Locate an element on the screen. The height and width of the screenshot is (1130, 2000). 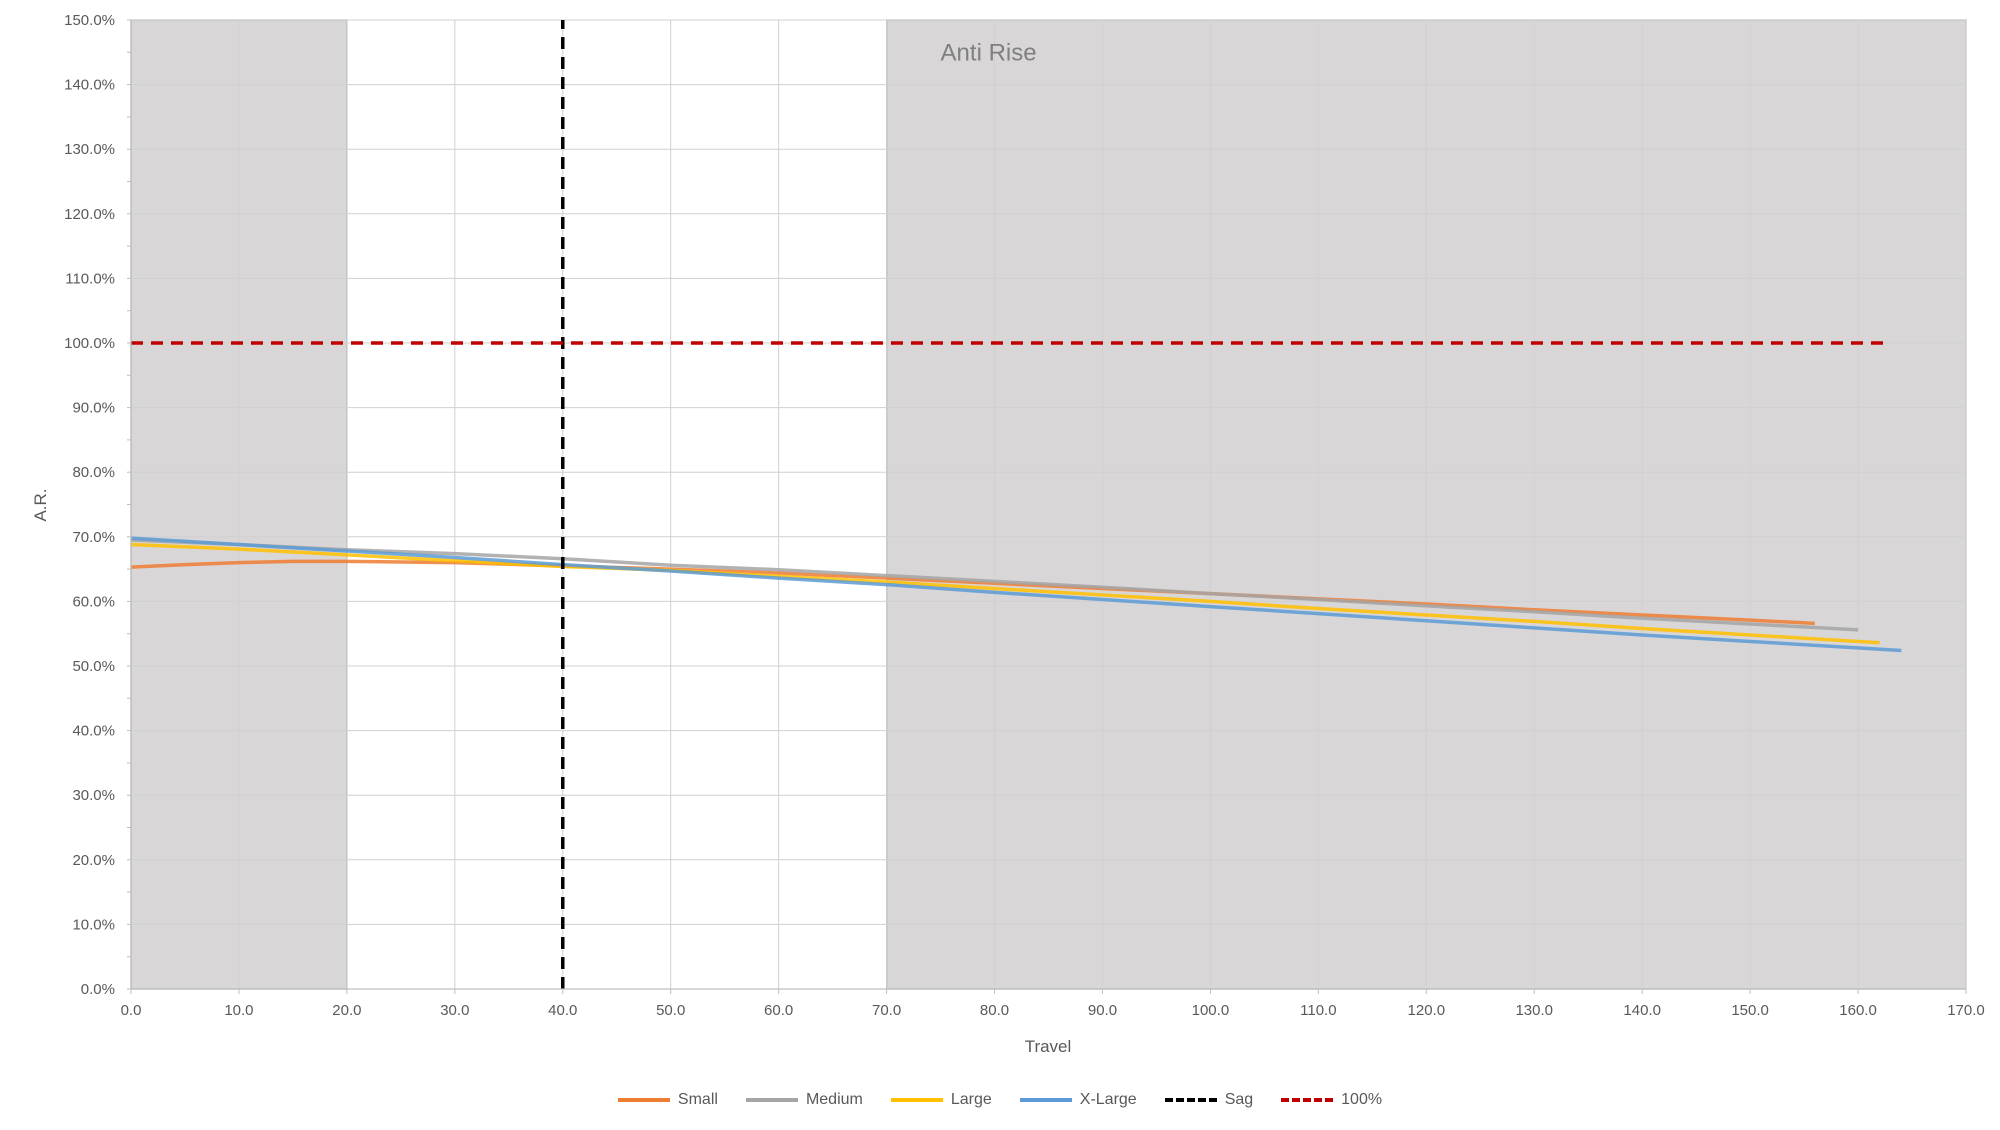
x-tick-label: 130.0 is located at coordinates (1534, 1010).